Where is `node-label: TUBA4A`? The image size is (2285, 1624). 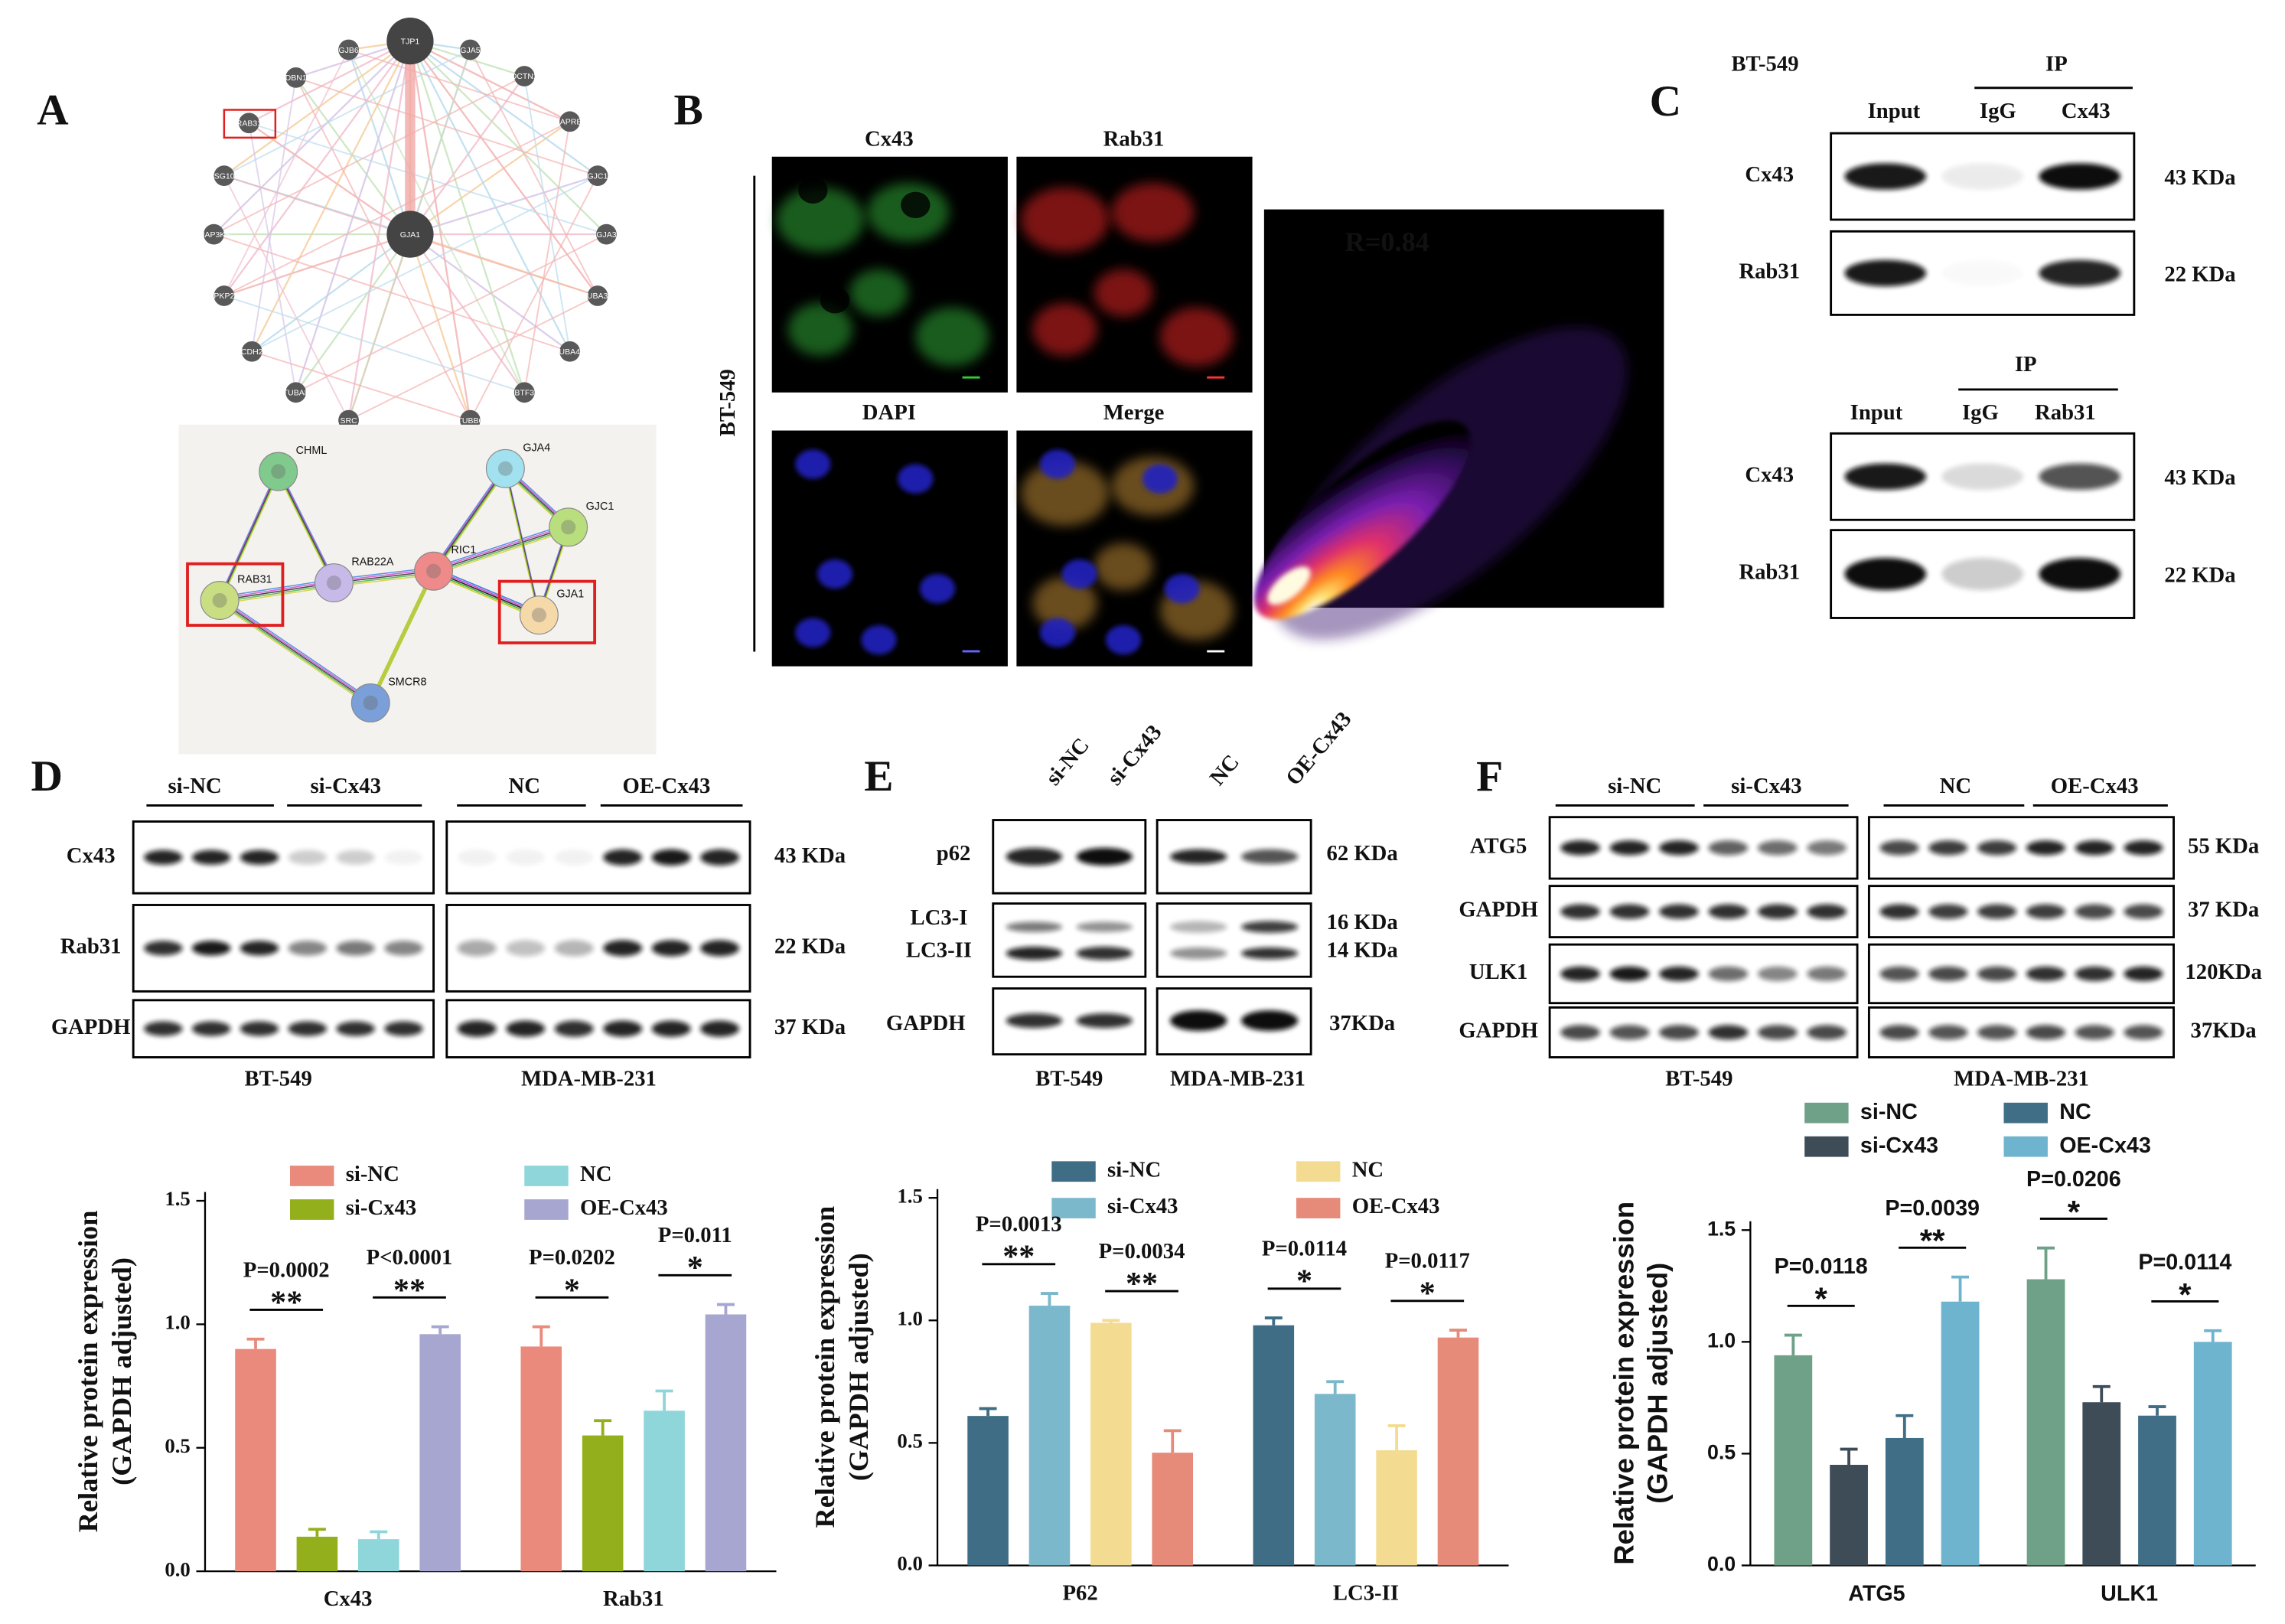 node-label: TUBA4A is located at coordinates (570, 352).